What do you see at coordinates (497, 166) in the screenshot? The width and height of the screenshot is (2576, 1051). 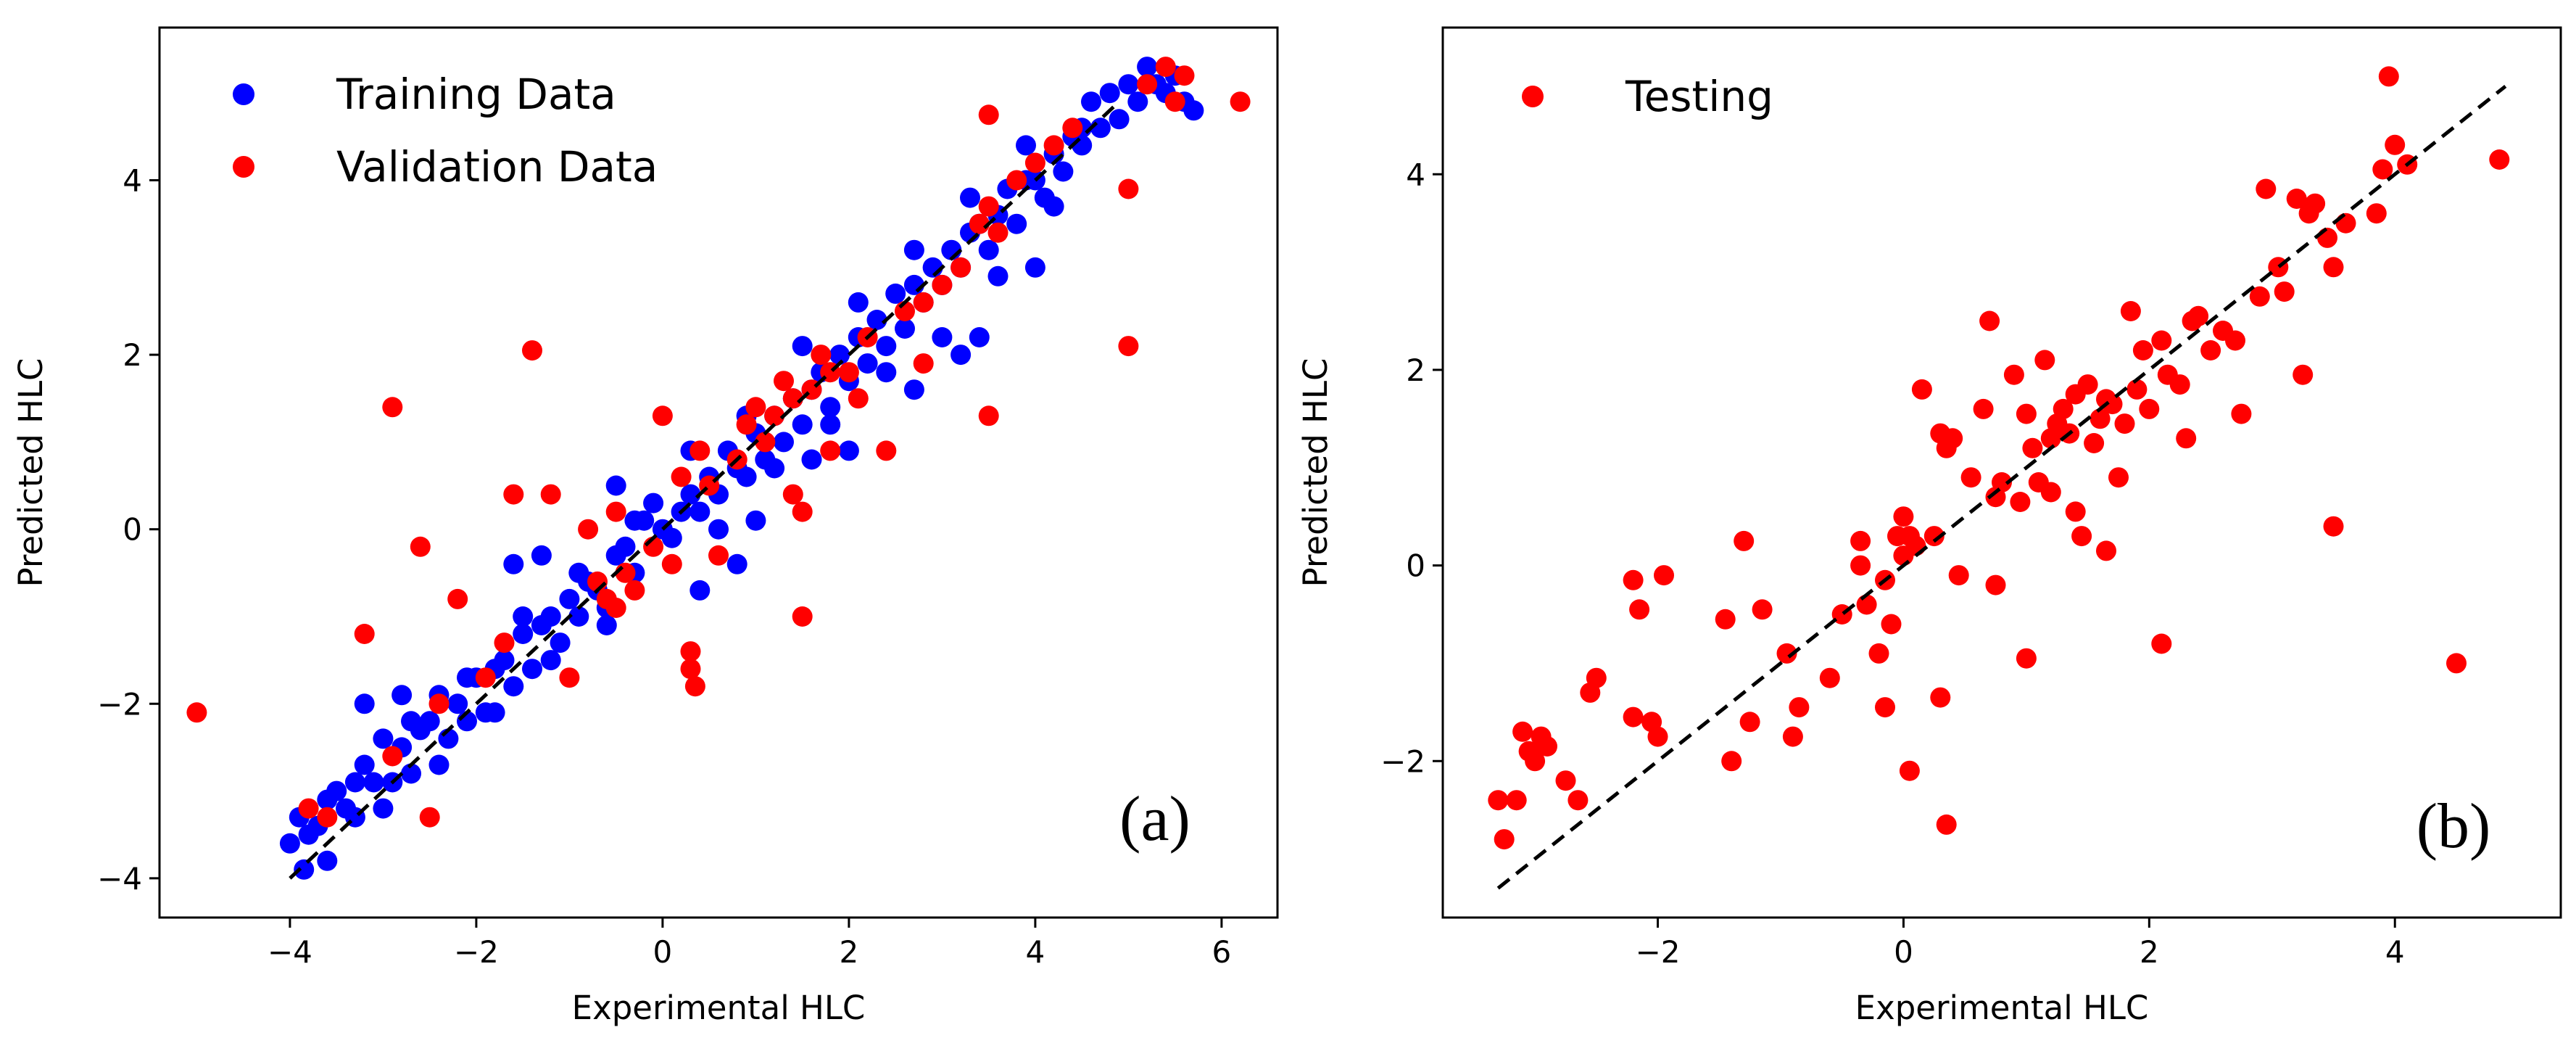 I see `legend-label-validation-data: Validation Data` at bounding box center [497, 166].